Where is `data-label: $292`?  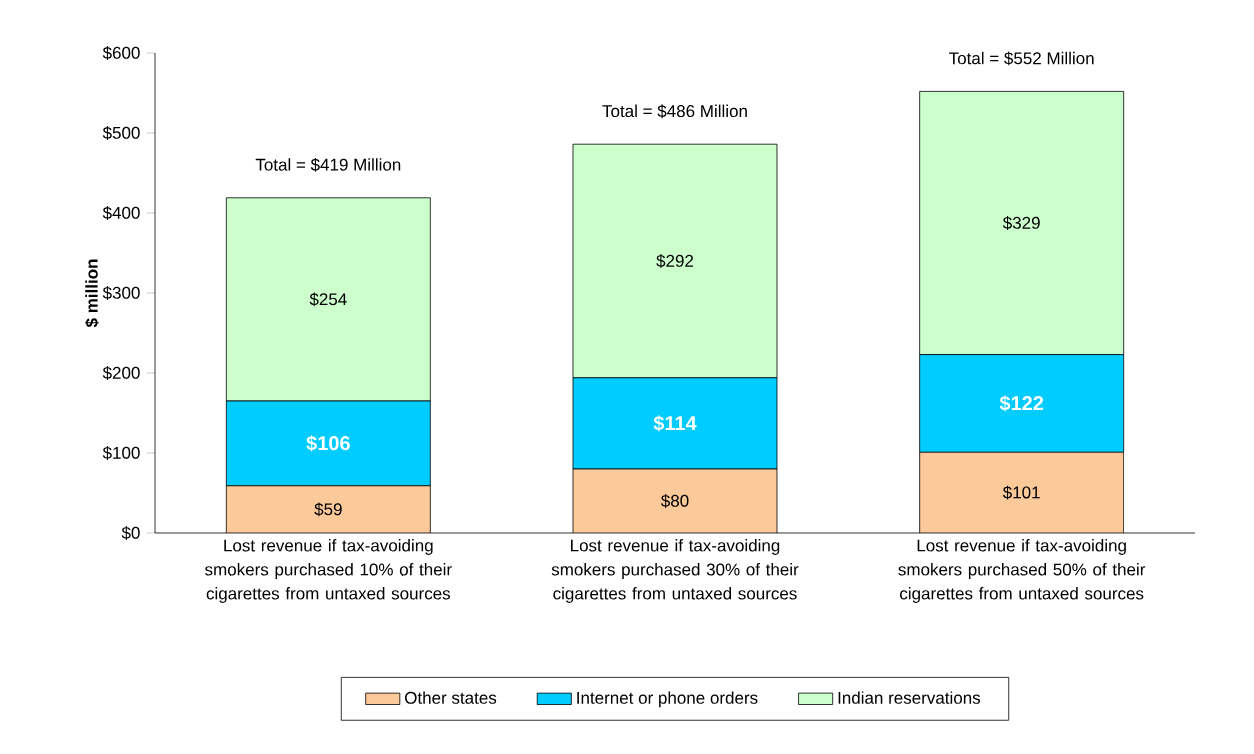 data-label: $292 is located at coordinates (675, 261).